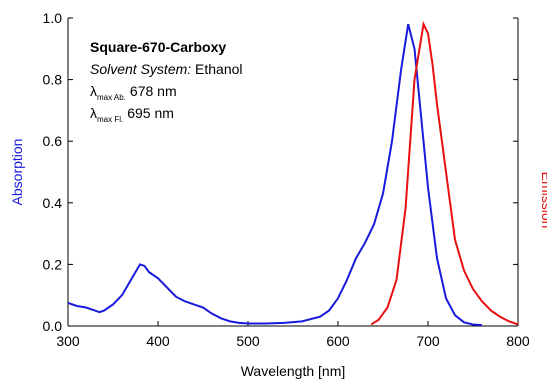  Describe the element at coordinates (53, 80) in the screenshot. I see `y-tick-label: 0.8` at that location.